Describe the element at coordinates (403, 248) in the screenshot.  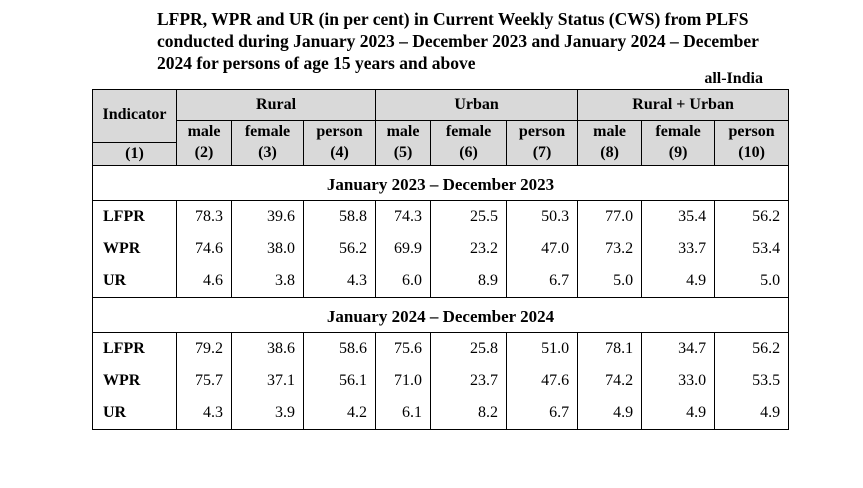
I see `table-cell: 69.9` at that location.